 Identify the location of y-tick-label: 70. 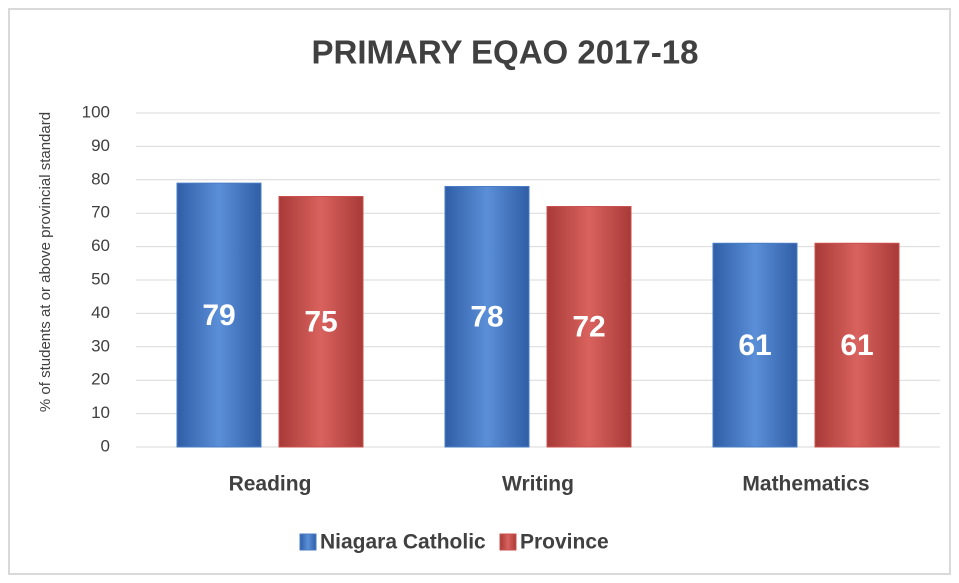
(100, 212).